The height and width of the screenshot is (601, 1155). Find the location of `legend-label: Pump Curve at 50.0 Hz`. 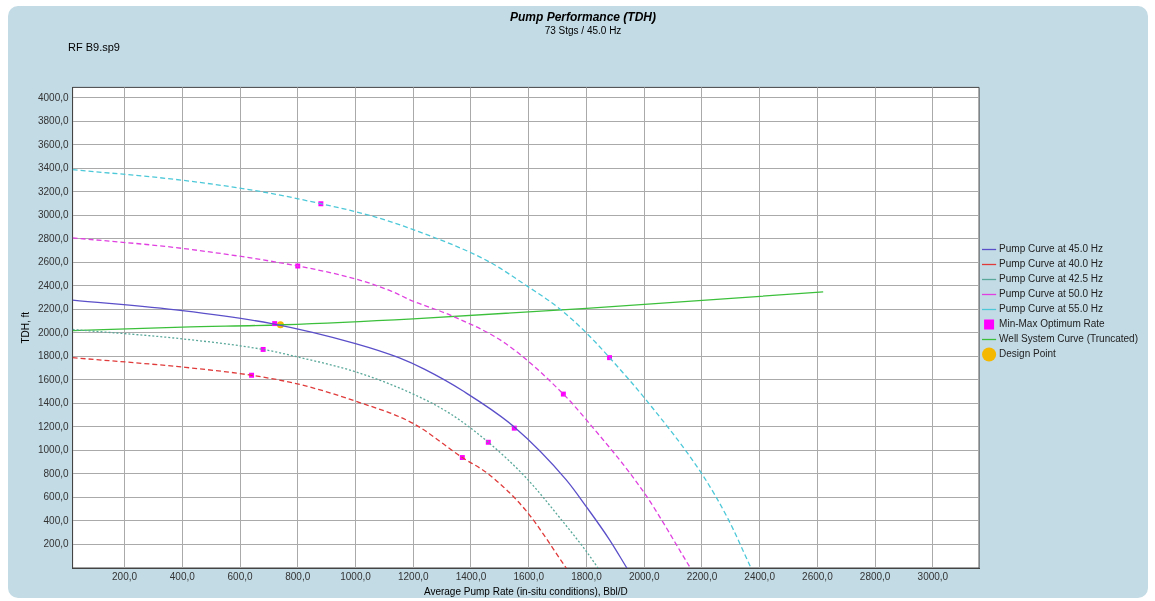

legend-label: Pump Curve at 50.0 Hz is located at coordinates (1051, 294).